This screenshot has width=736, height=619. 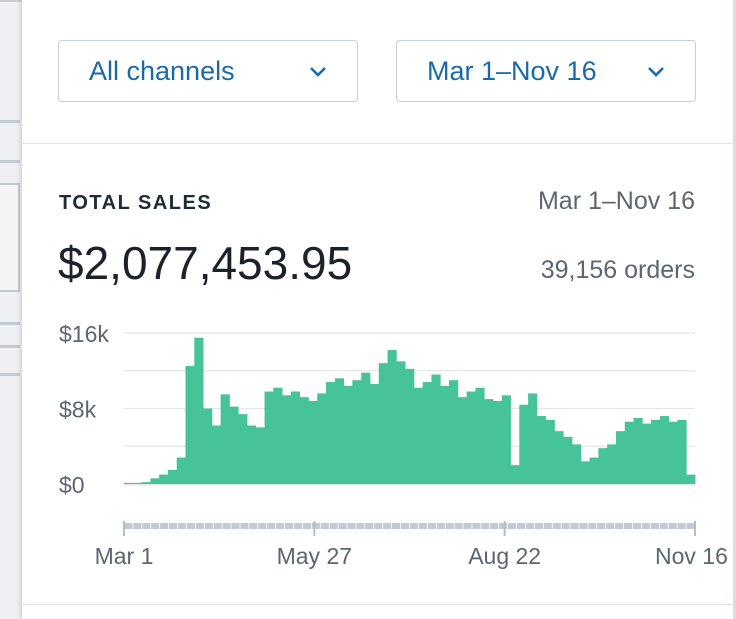 I want to click on channel-dropdown: All channels, so click(x=208, y=71).